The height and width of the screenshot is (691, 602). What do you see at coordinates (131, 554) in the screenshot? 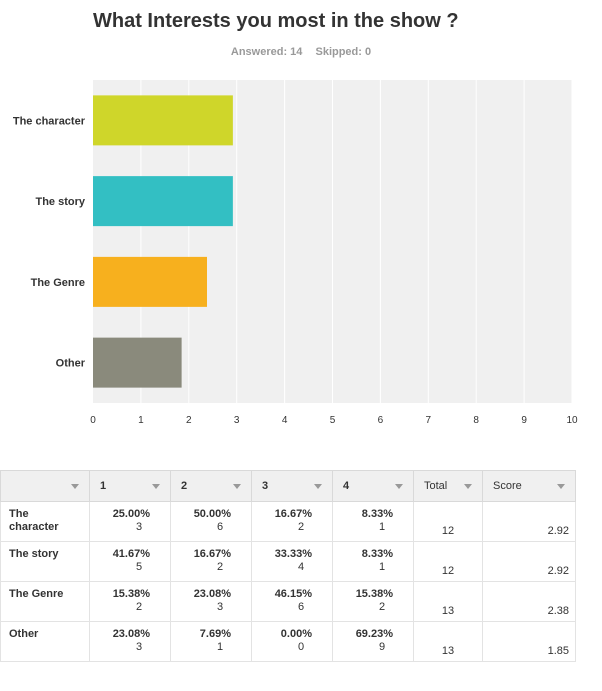
I see `cell-percent: 41.67%` at bounding box center [131, 554].